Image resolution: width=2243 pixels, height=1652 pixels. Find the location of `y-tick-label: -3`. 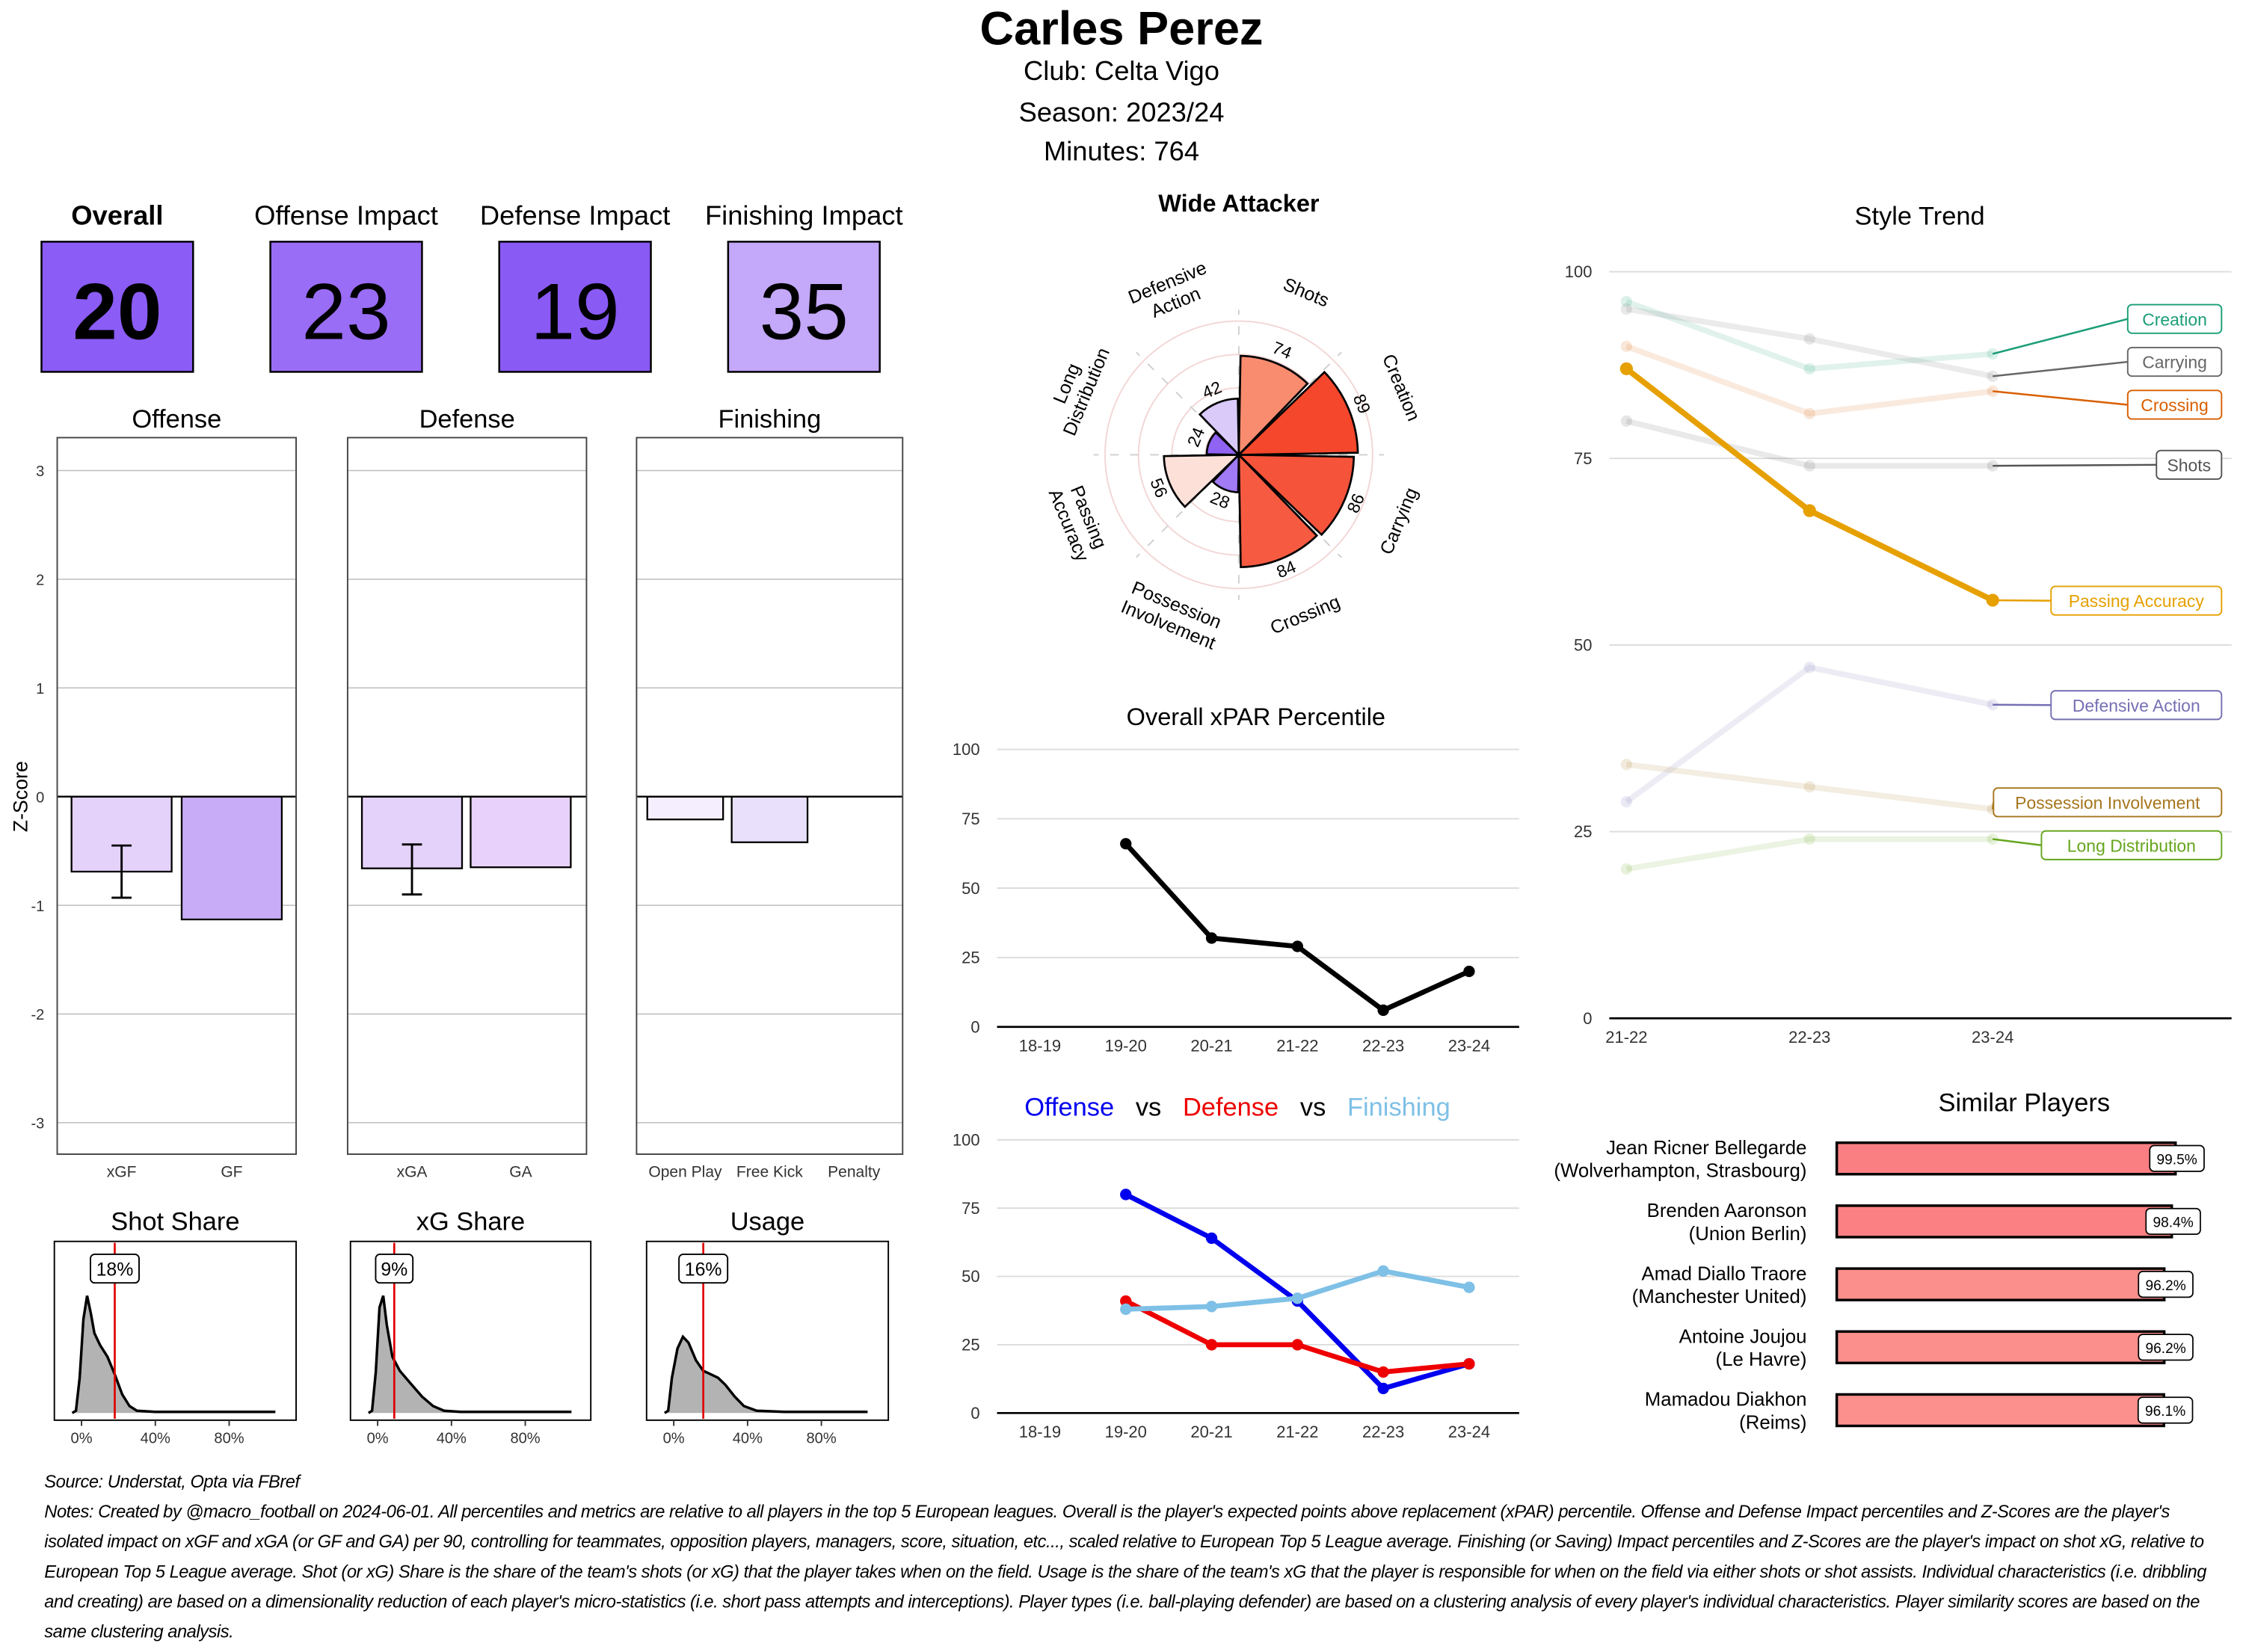

y-tick-label: -3 is located at coordinates (37, 1124).